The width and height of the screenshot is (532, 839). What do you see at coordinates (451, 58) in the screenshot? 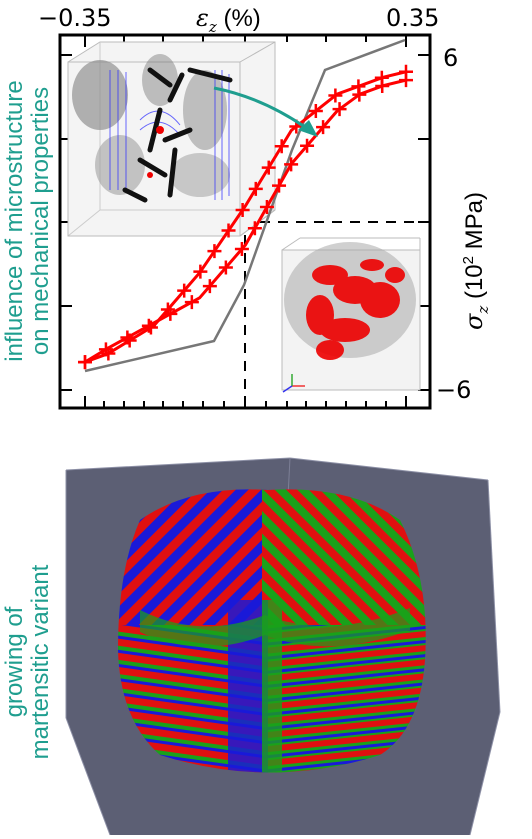
I see `y-tick-max: 6` at bounding box center [451, 58].